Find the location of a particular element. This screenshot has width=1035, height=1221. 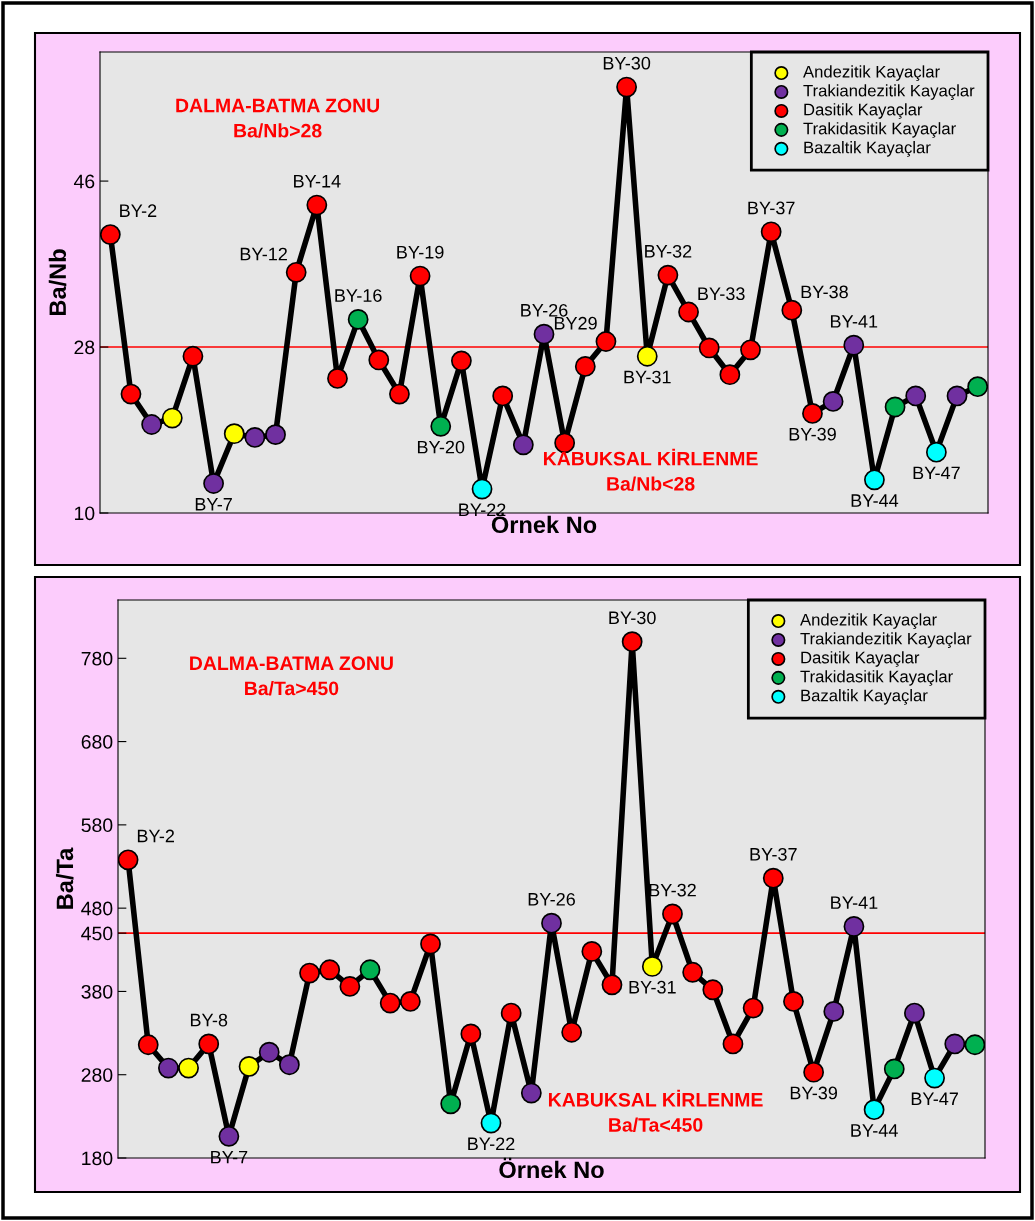

data-label: BY-8 is located at coordinates (209, 1020).